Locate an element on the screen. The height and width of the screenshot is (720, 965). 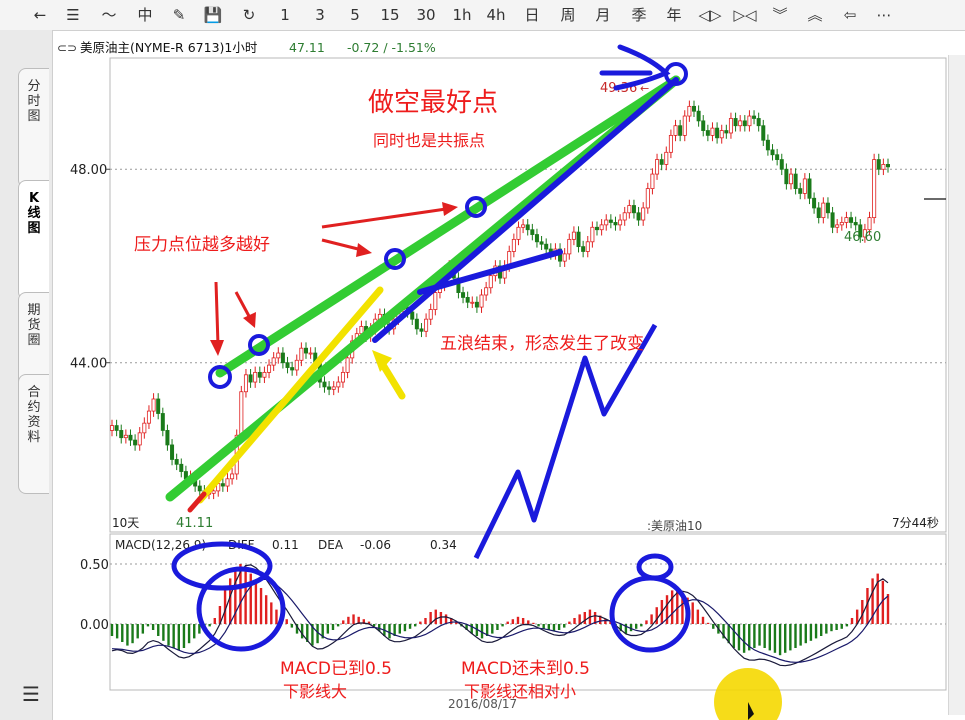
yellow-trend-line is located at coordinates (290, 395).